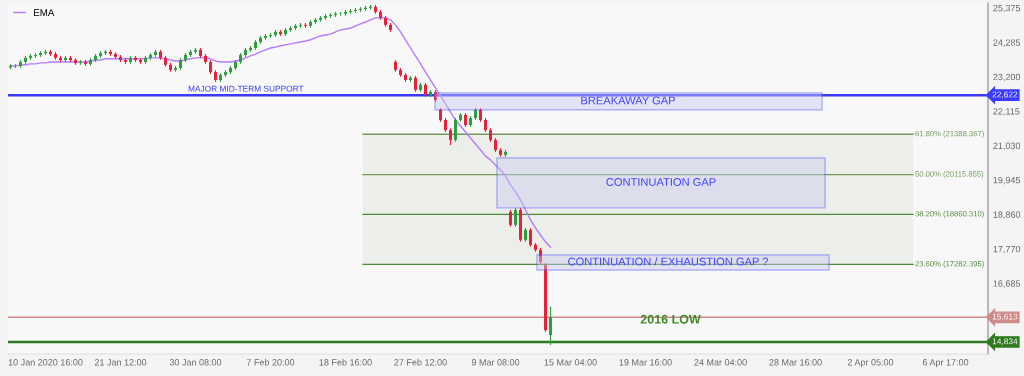  Describe the element at coordinates (345, 362) in the screenshot. I see `x-tick-label: 18 Feb 16:00` at that location.